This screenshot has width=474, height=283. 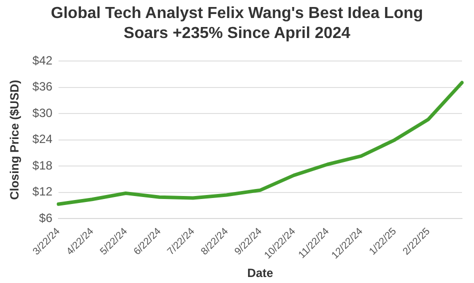 What do you see at coordinates (42, 87) in the screenshot?
I see `y-tick-label: $36` at bounding box center [42, 87].